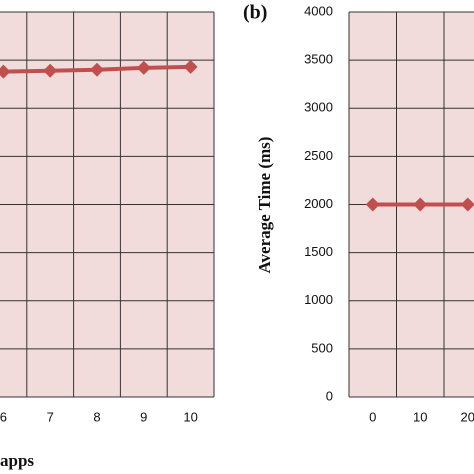  Describe the element at coordinates (318, 299) in the screenshot. I see `y-tick-label: 1000` at that location.